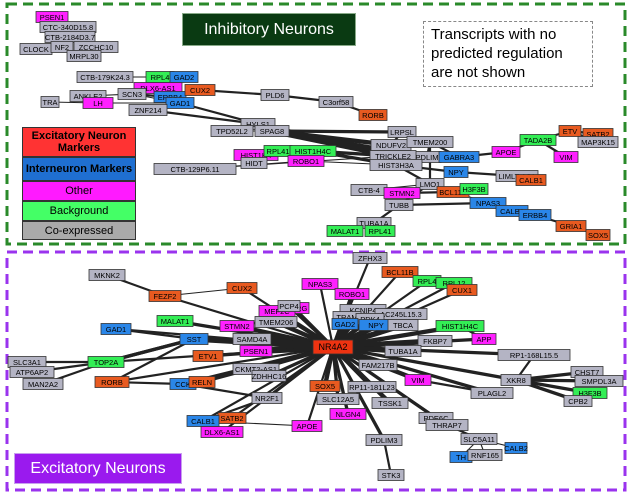 Image resolution: width=632 pixels, height=496 pixels. I want to click on inhibitory-node: CTB-179K24.3, so click(105, 77).